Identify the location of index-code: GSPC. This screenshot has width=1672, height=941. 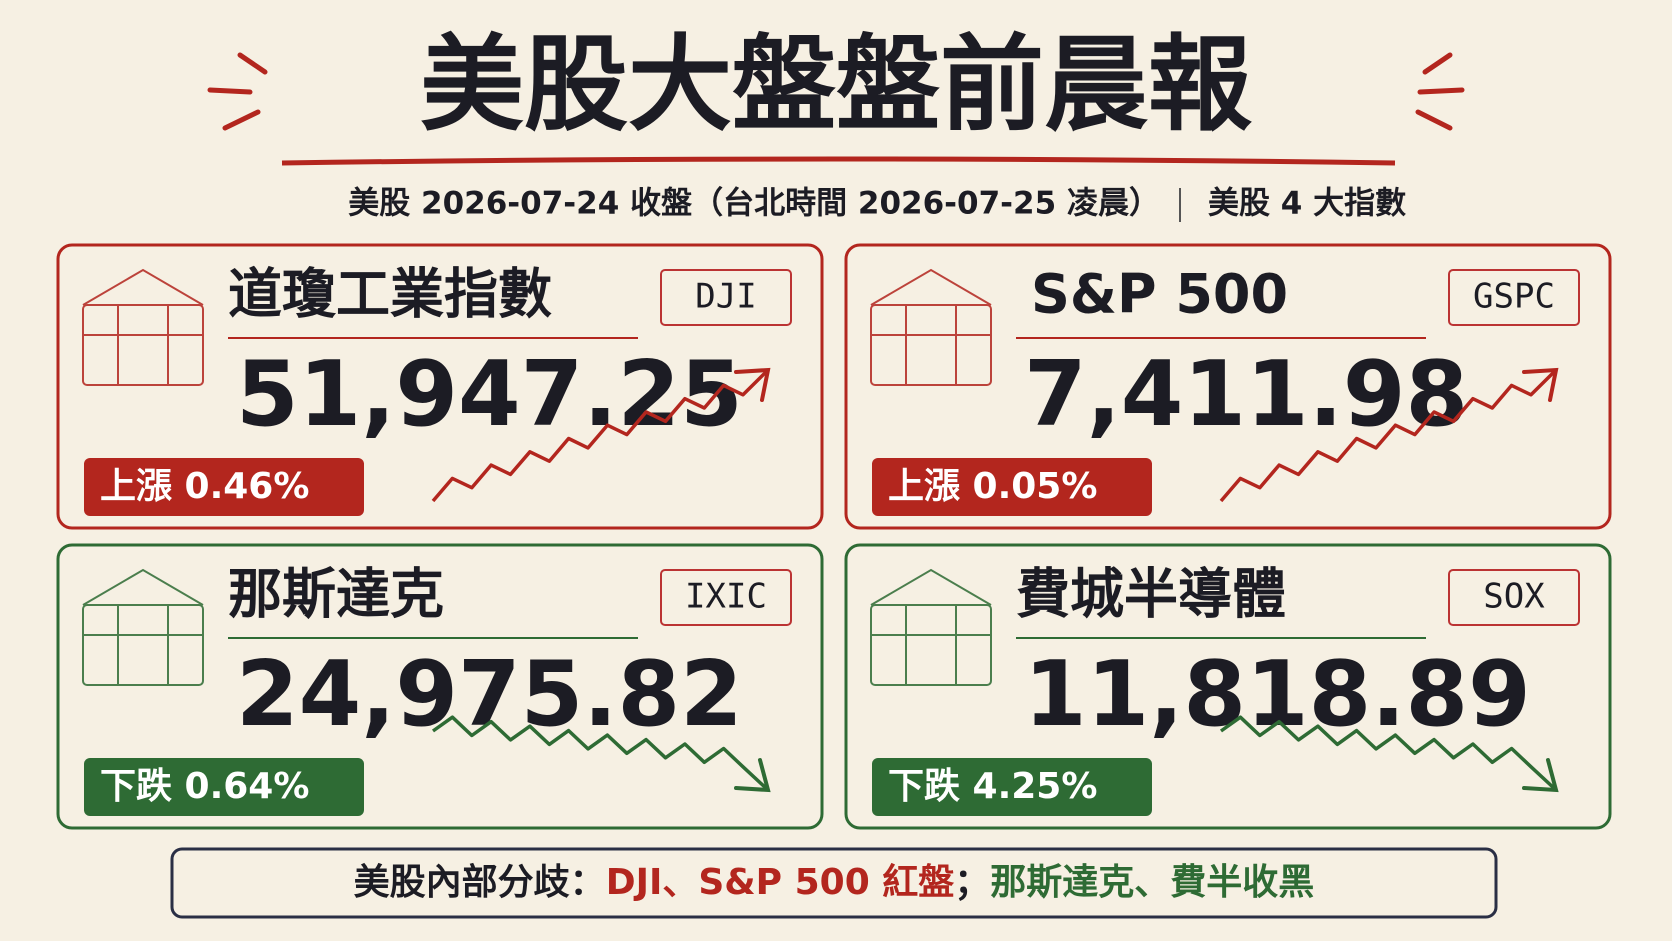
(1514, 297).